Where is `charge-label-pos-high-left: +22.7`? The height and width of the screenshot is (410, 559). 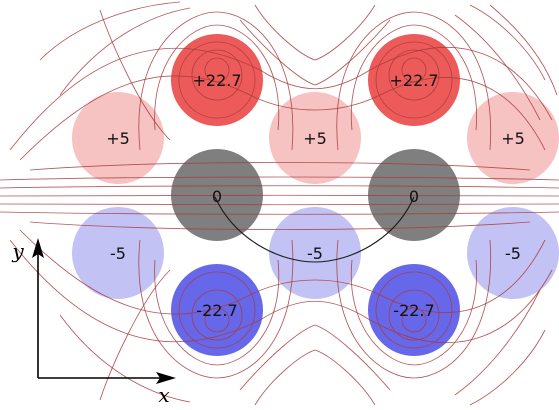
charge-label-pos-high-left: +22.7 is located at coordinates (216, 80).